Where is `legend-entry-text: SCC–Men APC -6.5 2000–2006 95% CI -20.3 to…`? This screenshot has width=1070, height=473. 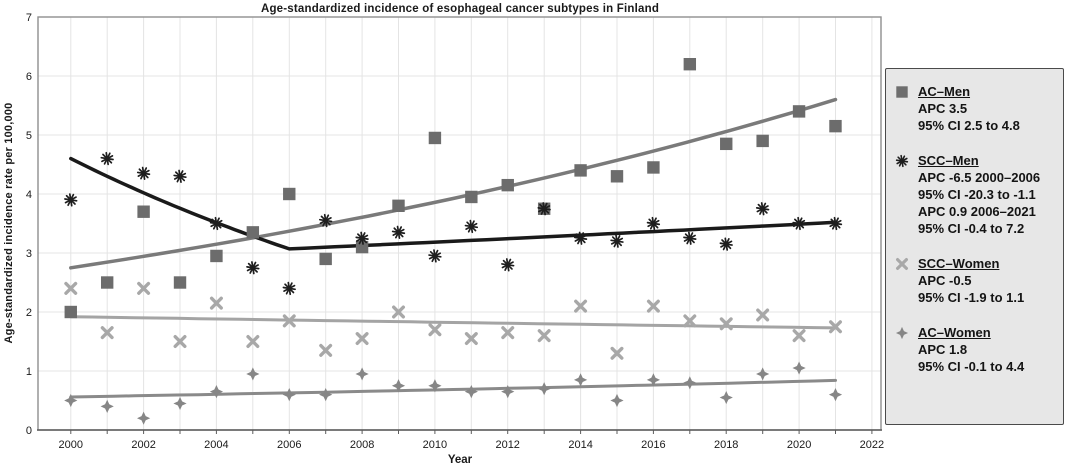
legend-entry-text: SCC–Men APC -6.5 2000–2006 95% CI -20.3 to… is located at coordinates (979, 194).